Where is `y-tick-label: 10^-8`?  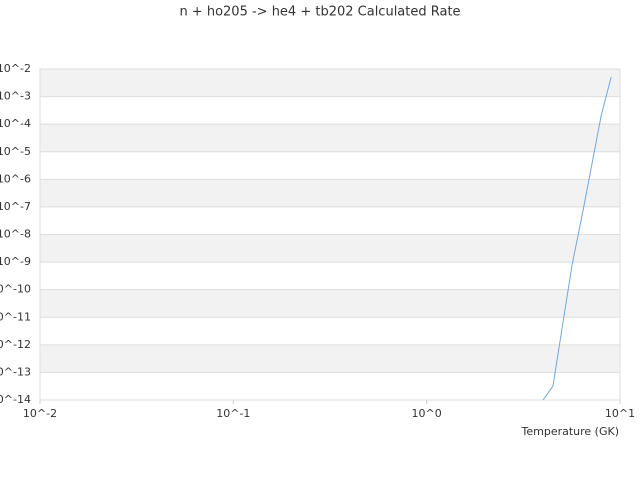
y-tick-label: 10^-8 is located at coordinates (15, 234).